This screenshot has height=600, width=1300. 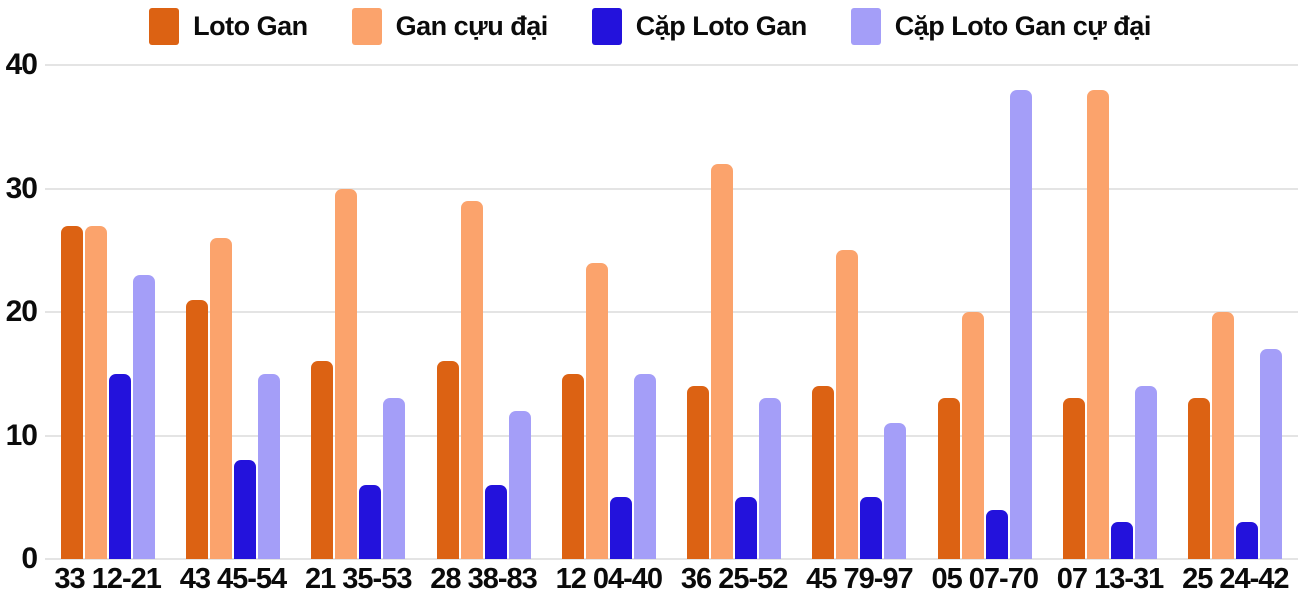 What do you see at coordinates (21, 435) in the screenshot?
I see `y-tick-label: 10` at bounding box center [21, 435].